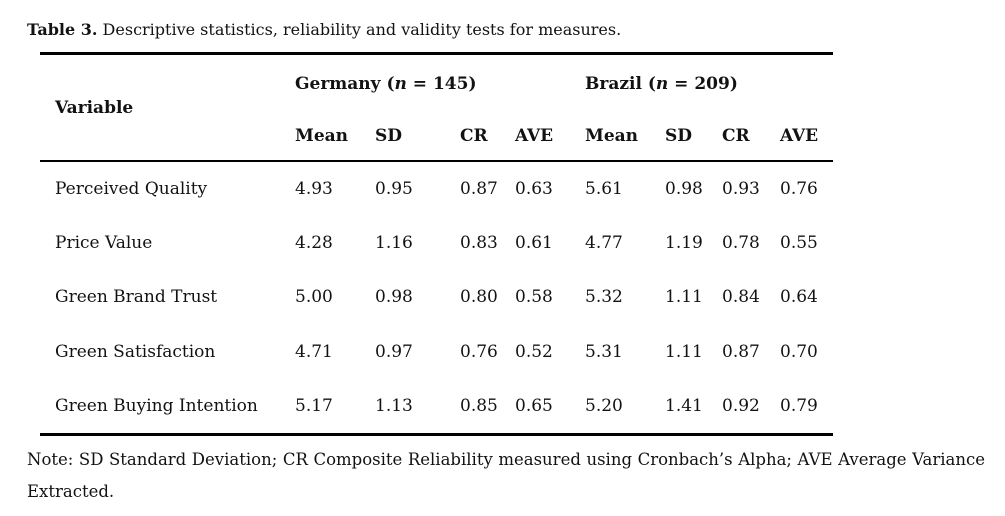 The height and width of the screenshot is (516, 1005). What do you see at coordinates (394, 405) in the screenshot?
I see `cell-germany-sd: 1.13` at bounding box center [394, 405].